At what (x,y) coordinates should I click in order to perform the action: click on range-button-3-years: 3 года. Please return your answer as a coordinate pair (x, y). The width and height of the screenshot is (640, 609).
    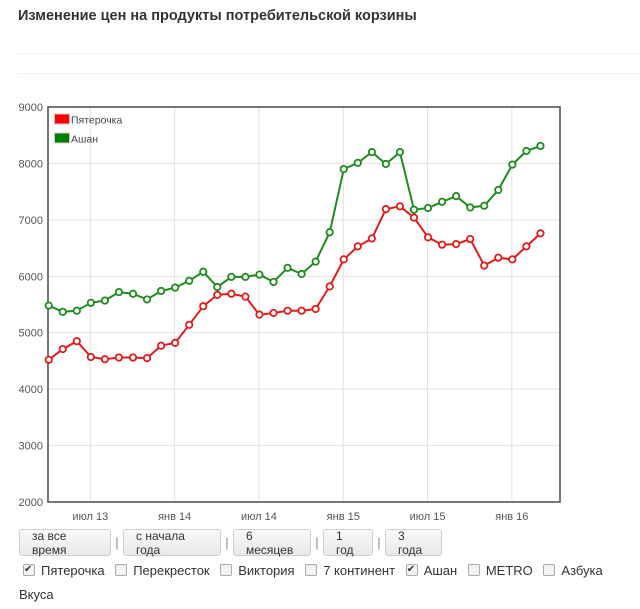
    Looking at the image, I should click on (413, 543).